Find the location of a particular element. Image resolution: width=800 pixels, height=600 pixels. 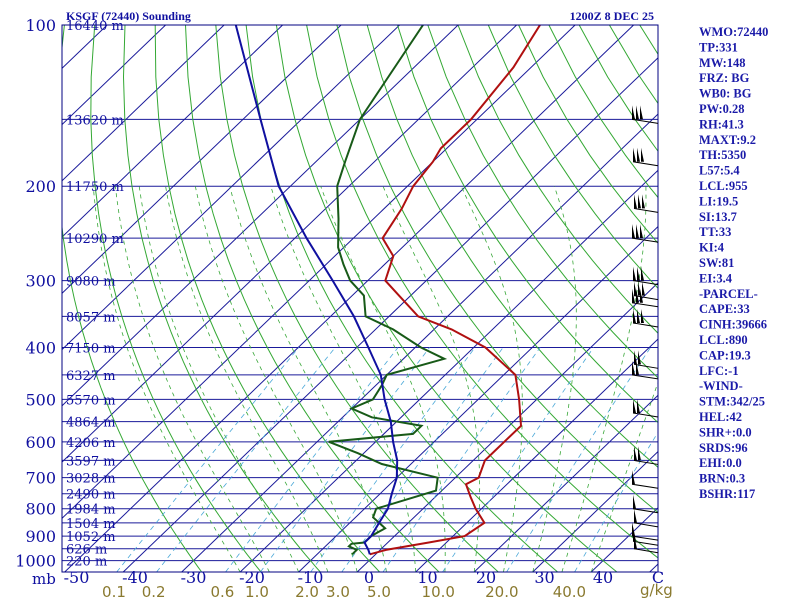

mixing-ratio-unit: g/kg is located at coordinates (656, 590).